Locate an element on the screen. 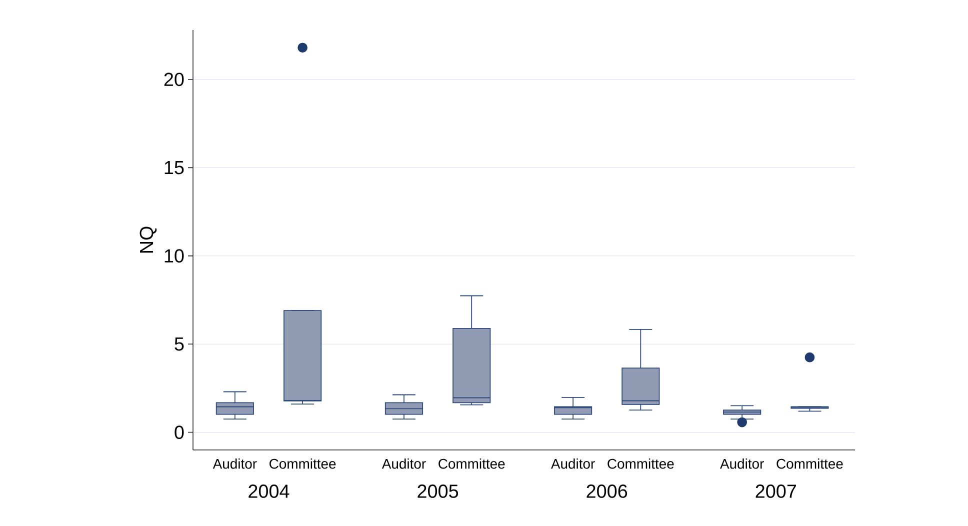  text: 2004 is located at coordinates (269, 491).